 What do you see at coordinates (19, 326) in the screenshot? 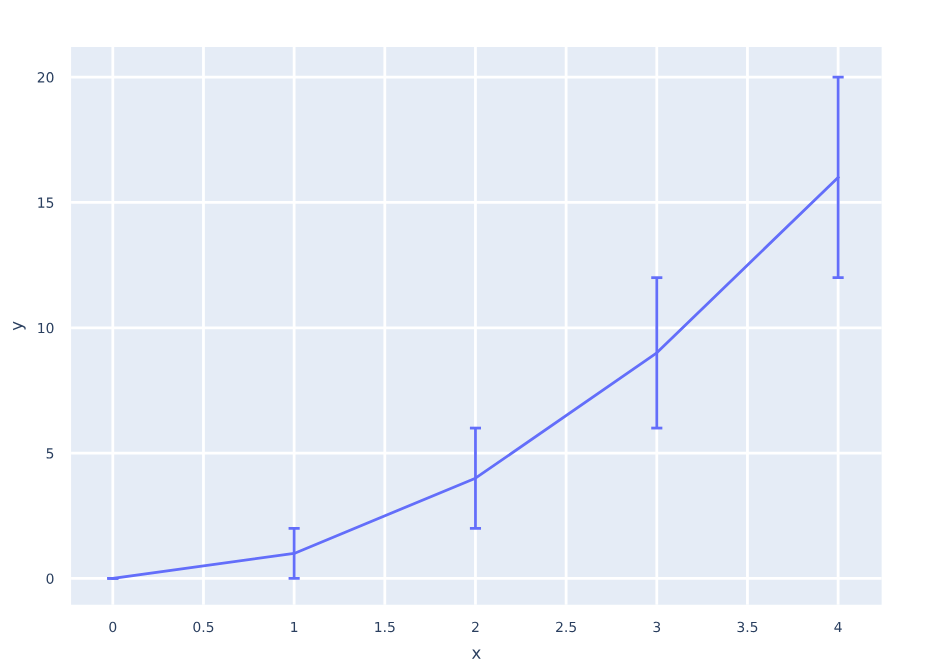
I see `y-axis-title: y` at bounding box center [19, 326].